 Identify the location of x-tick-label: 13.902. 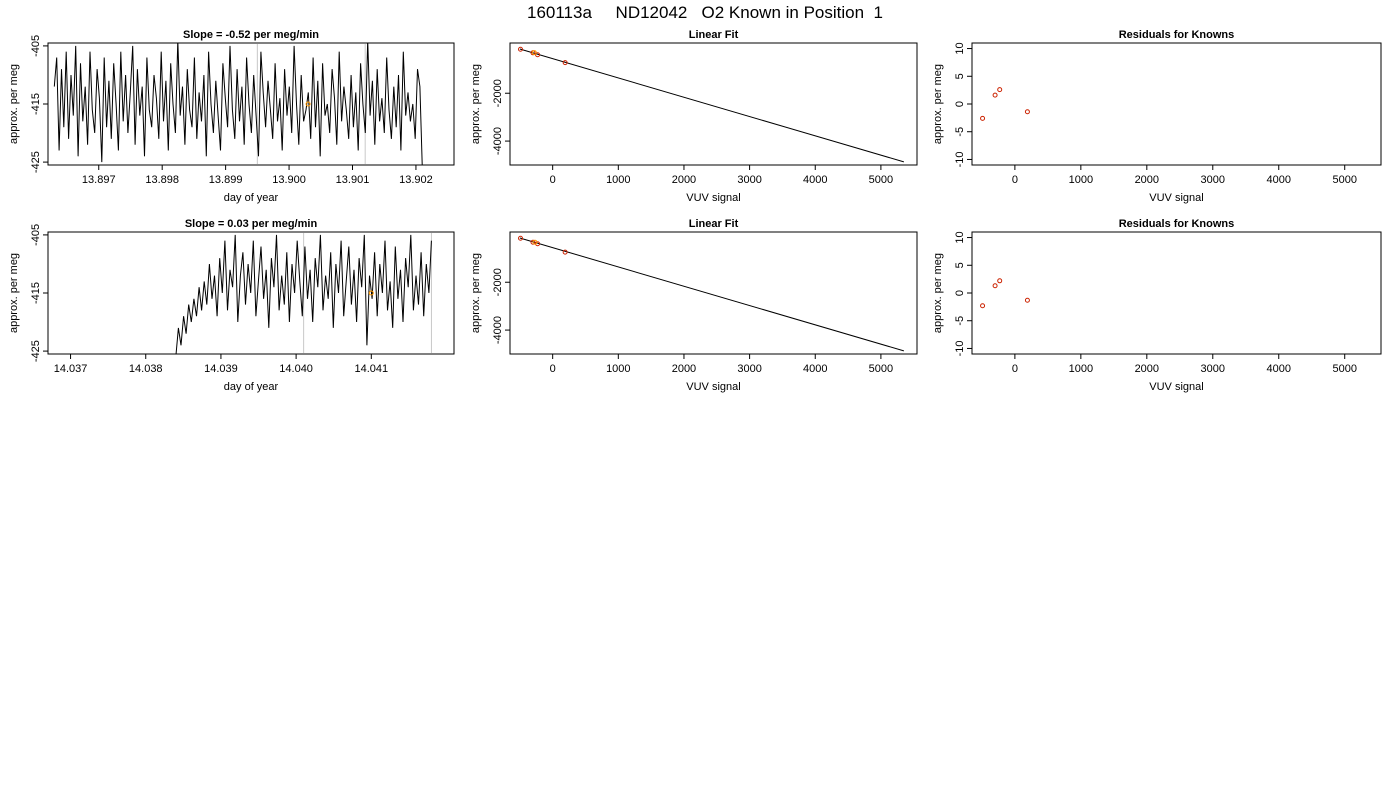
(416, 180).